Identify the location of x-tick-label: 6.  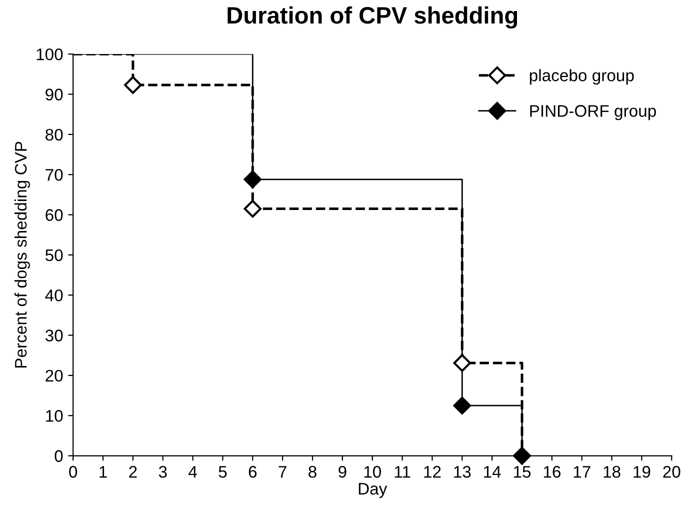
(252, 472).